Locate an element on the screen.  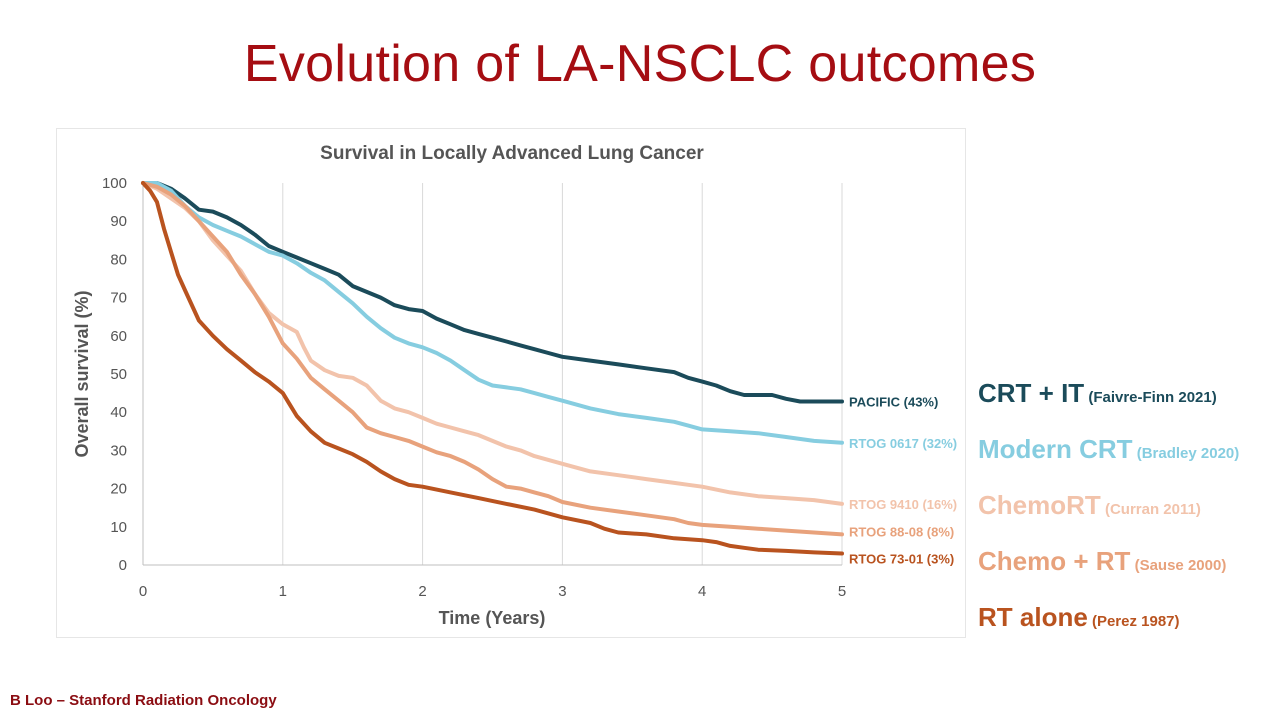
y-tick-label: 60 is located at coordinates (118, 336).